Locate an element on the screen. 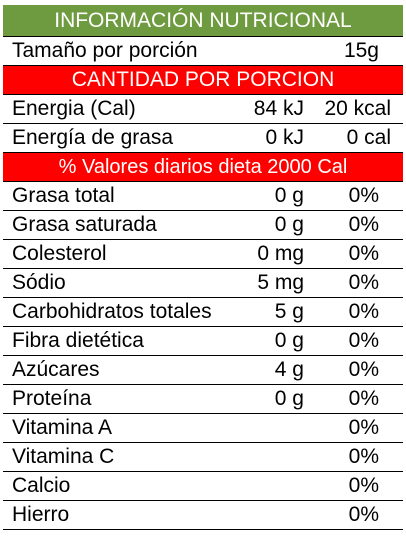  nutrient-row: Grasa saturada 0 g 0% is located at coordinates (203, 225).